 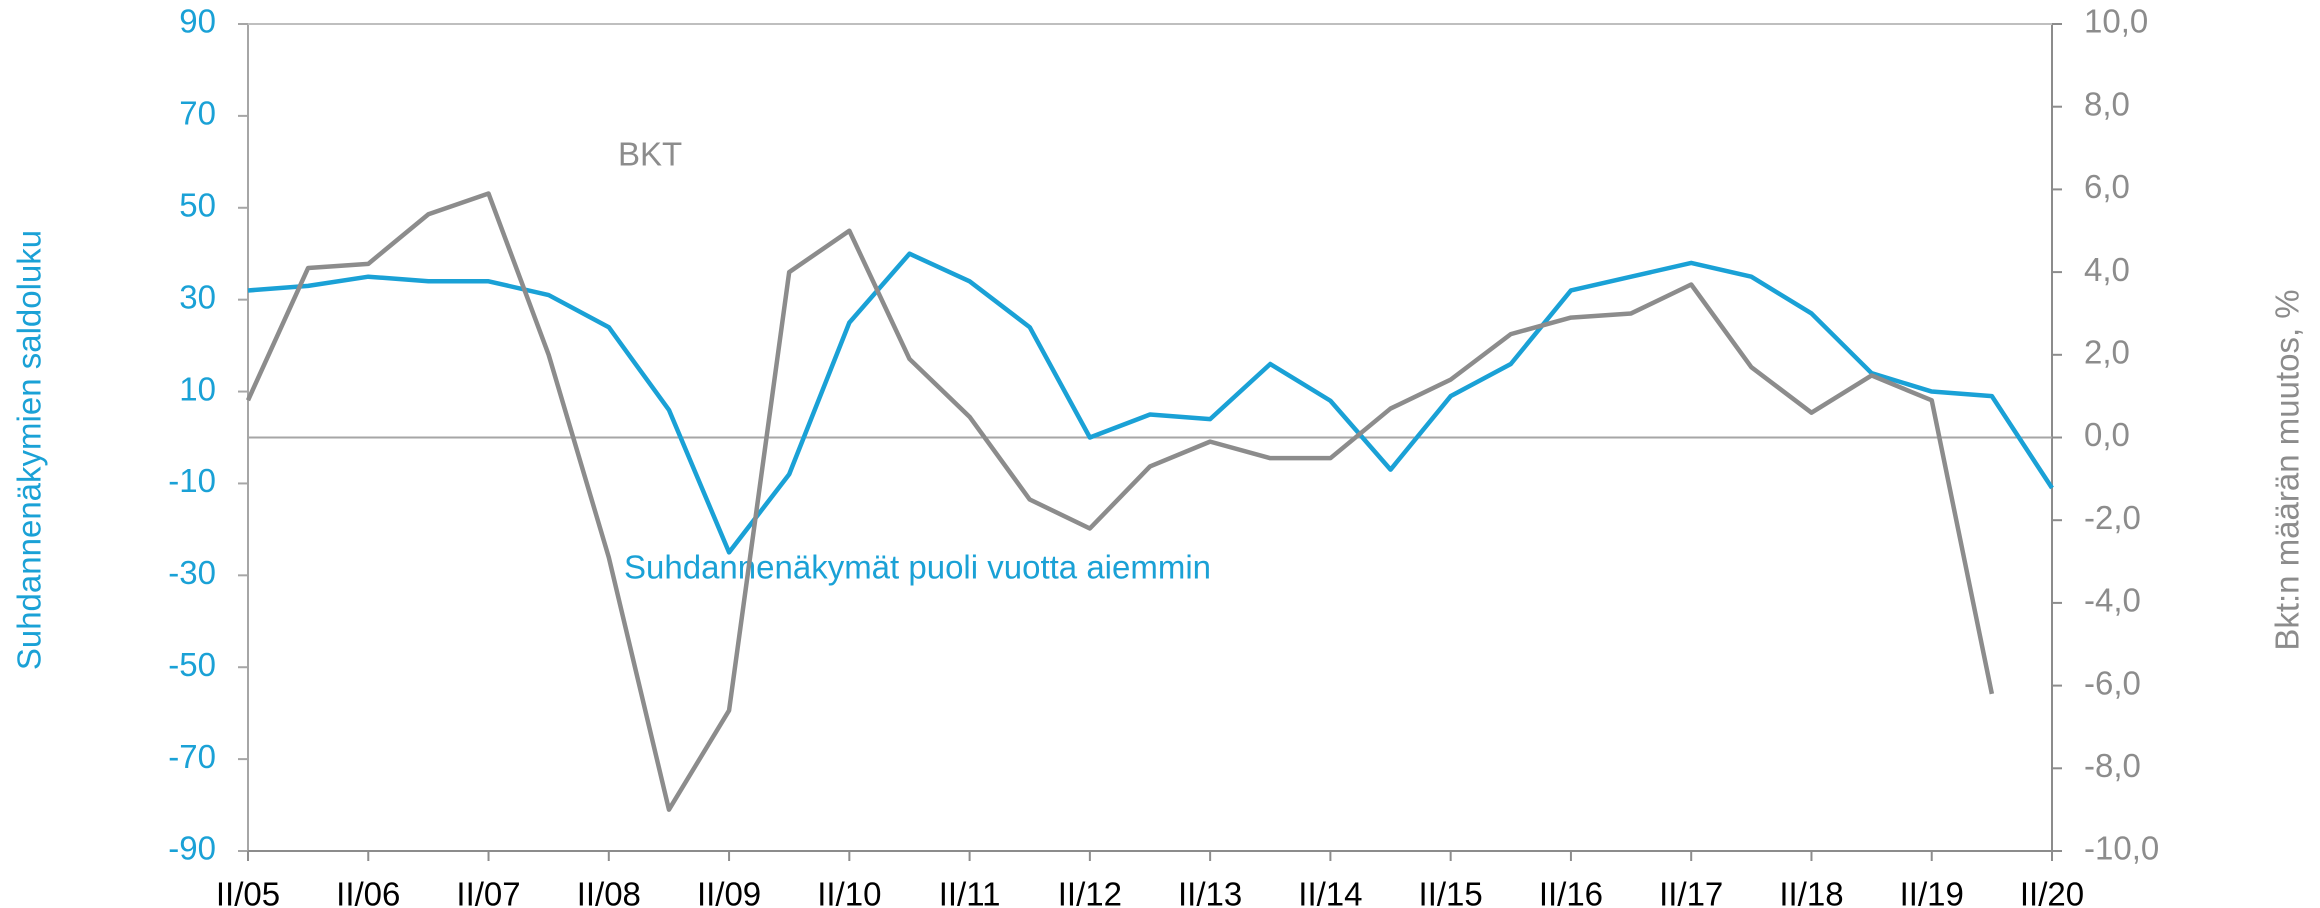 I want to click on y2-tick-label: -8,0, so click(x=2112, y=765).